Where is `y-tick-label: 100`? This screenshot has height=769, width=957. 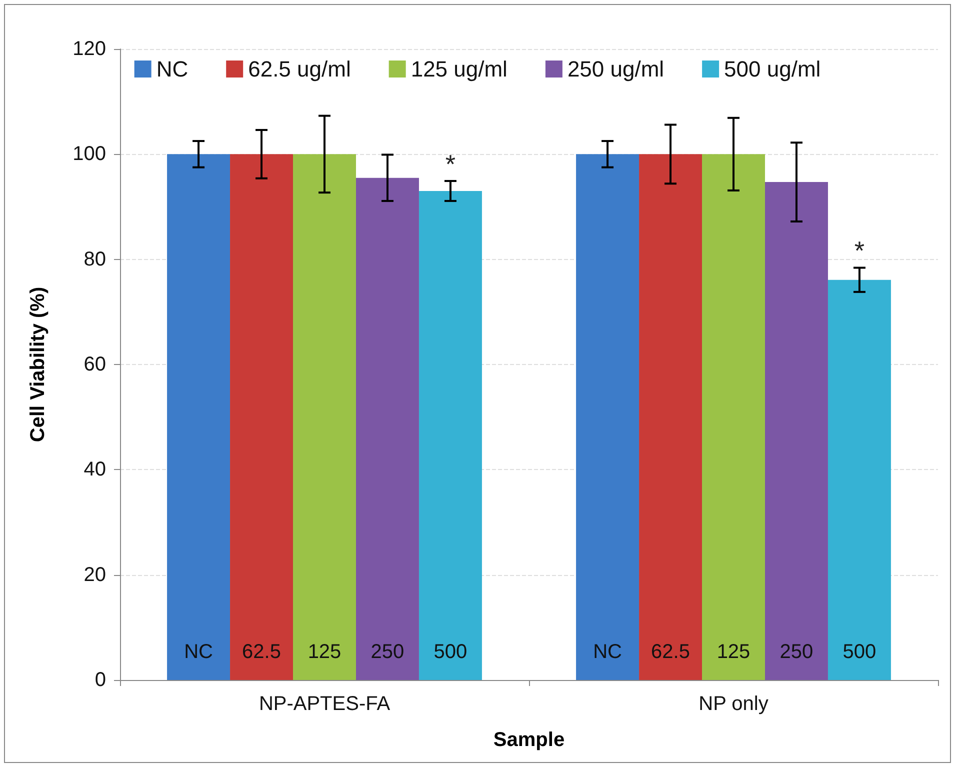
y-tick-label: 100 is located at coordinates (89, 154).